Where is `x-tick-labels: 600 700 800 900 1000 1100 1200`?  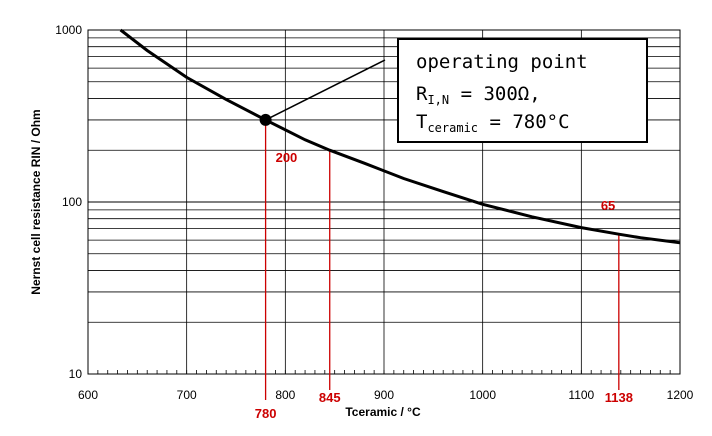
x-tick-labels: 600 700 800 900 1000 1100 1200 is located at coordinates (386, 395).